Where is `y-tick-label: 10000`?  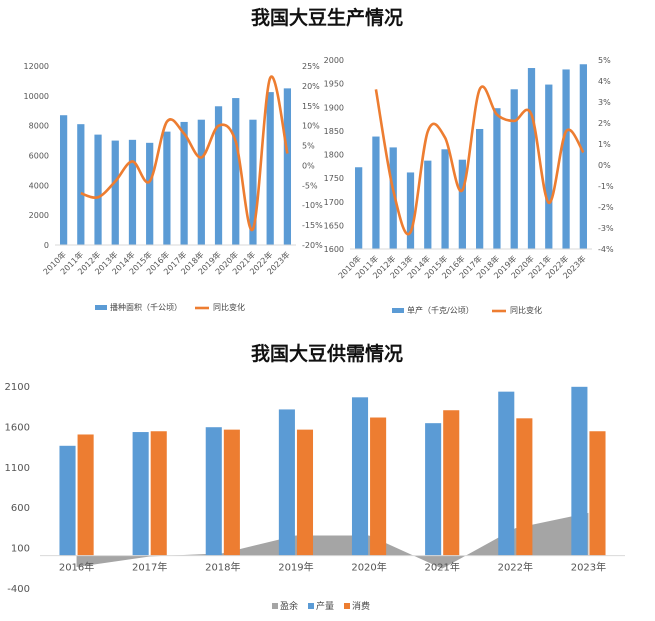
y-tick-label: 10000 is located at coordinates (36, 96).